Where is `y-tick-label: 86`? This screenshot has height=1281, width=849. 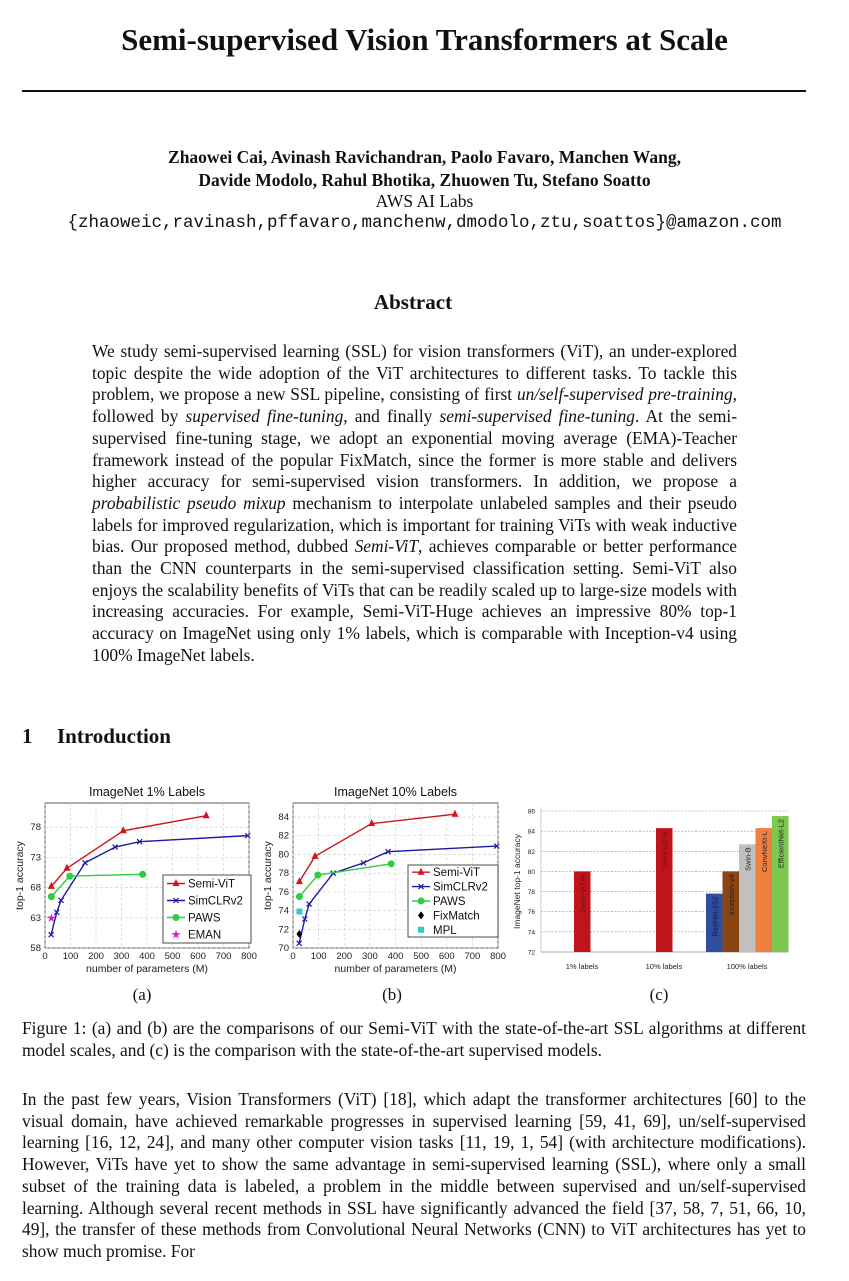
y-tick-label: 86 is located at coordinates (532, 812).